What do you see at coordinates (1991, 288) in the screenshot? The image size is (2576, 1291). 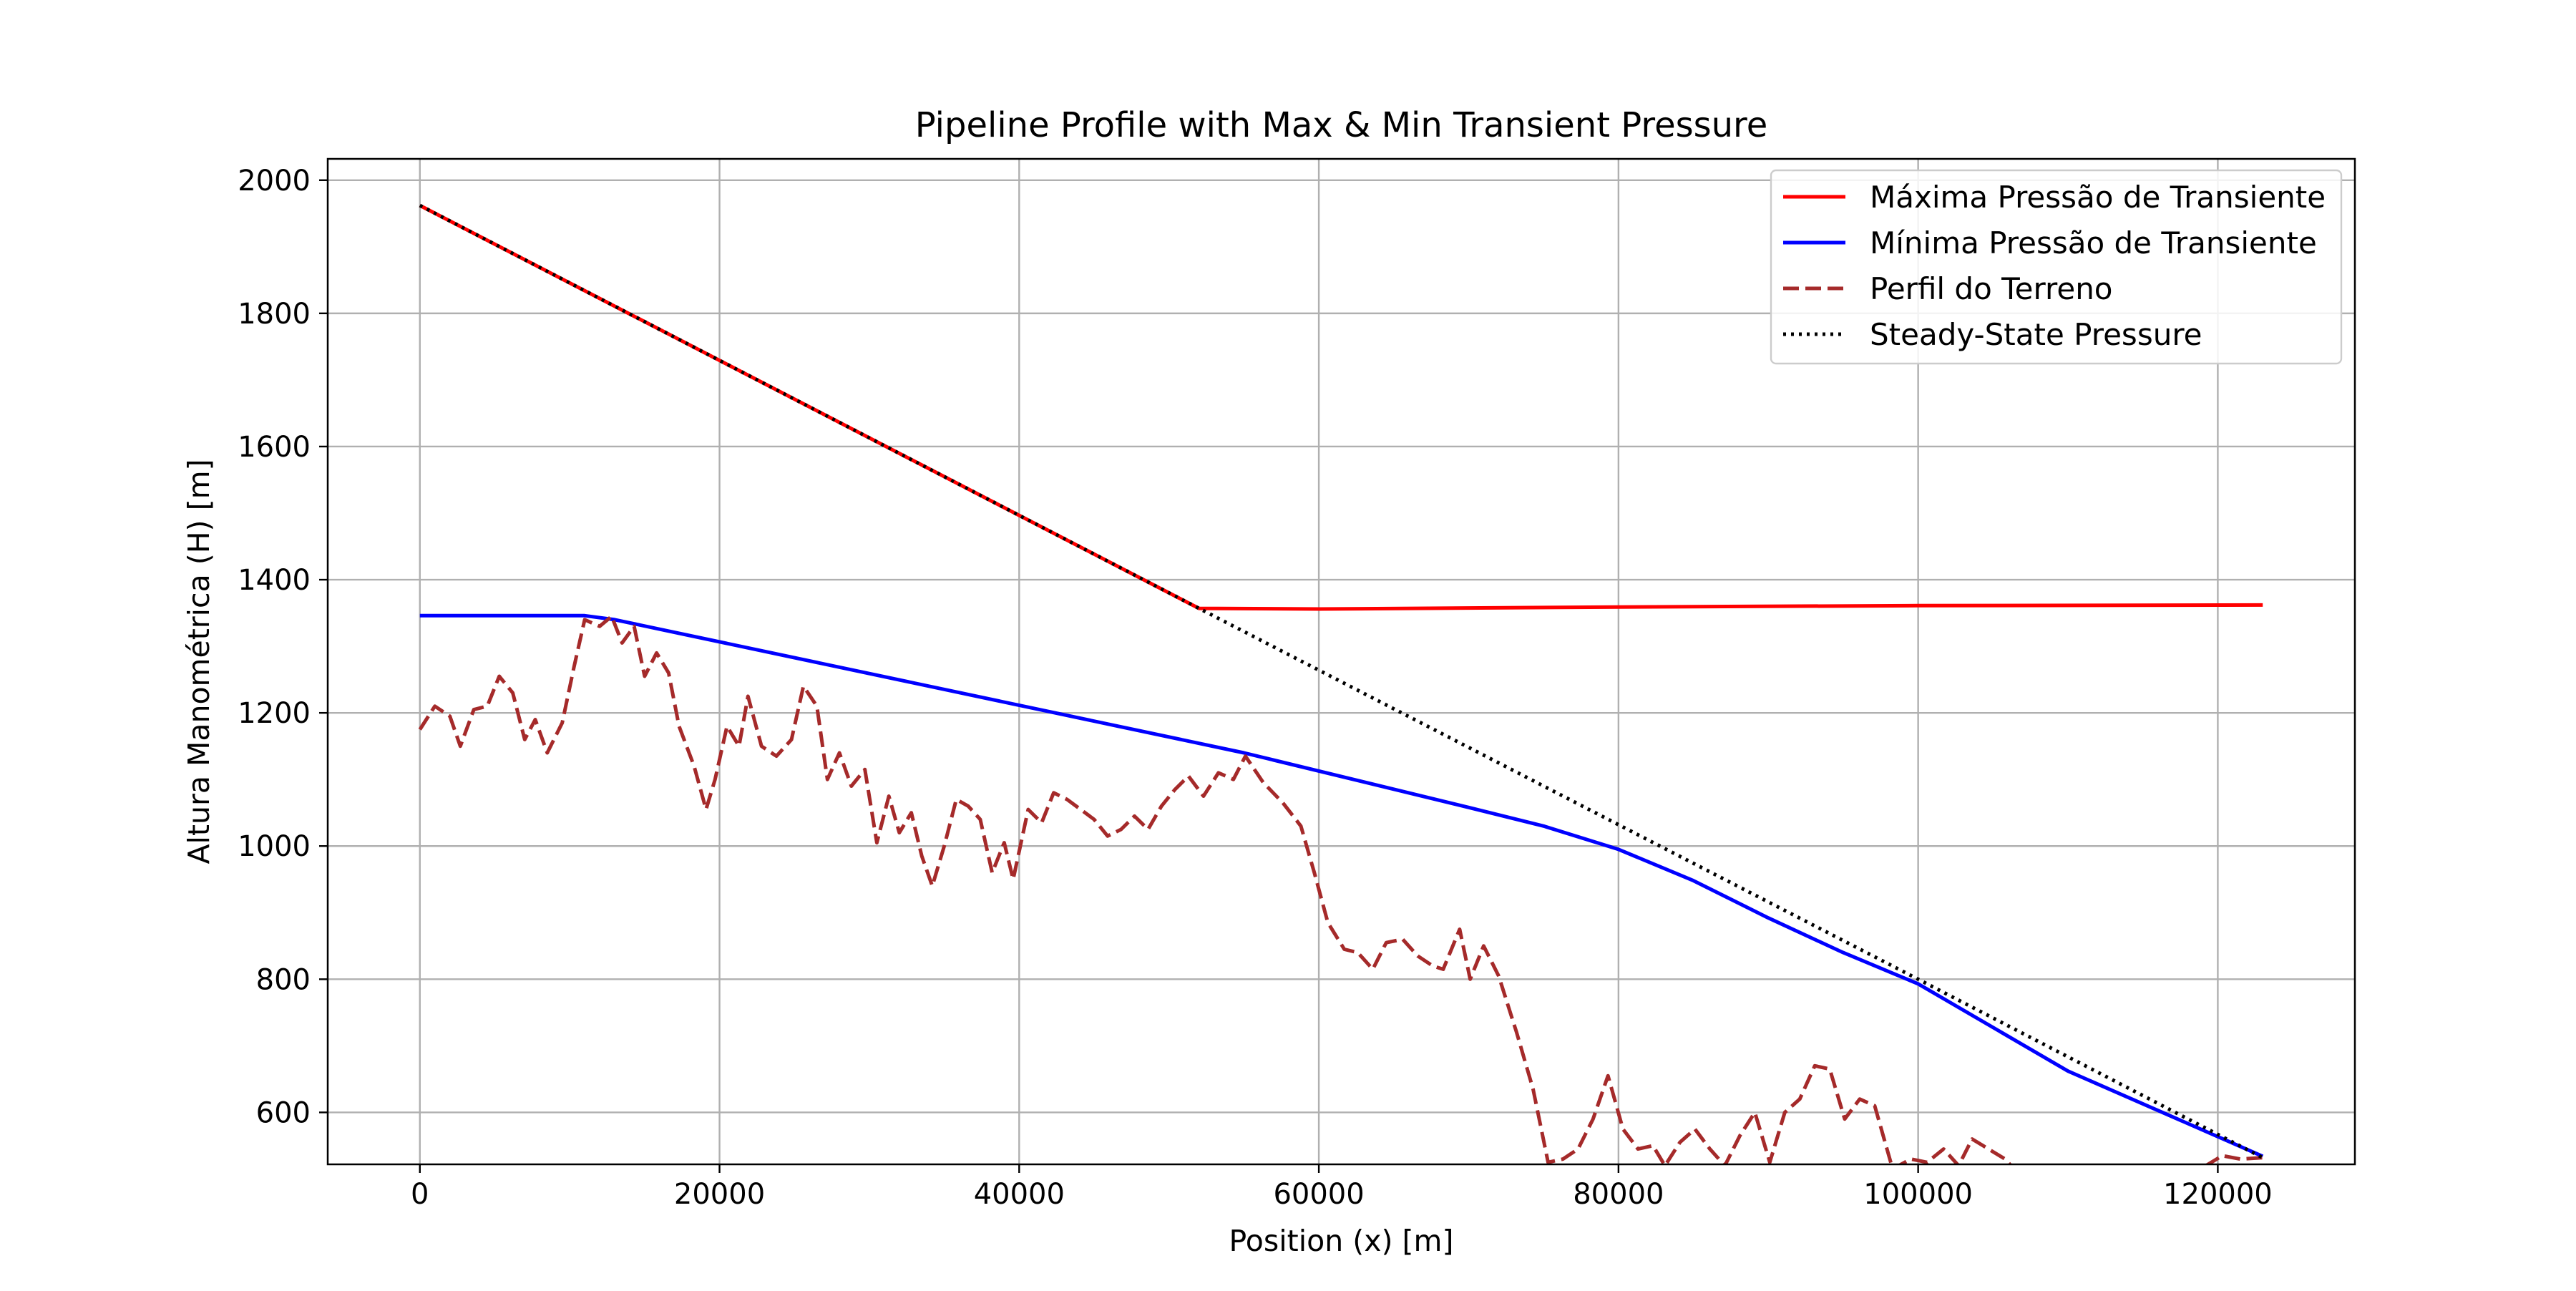 I see `legend-label-2: Perfil do Terreno` at bounding box center [1991, 288].